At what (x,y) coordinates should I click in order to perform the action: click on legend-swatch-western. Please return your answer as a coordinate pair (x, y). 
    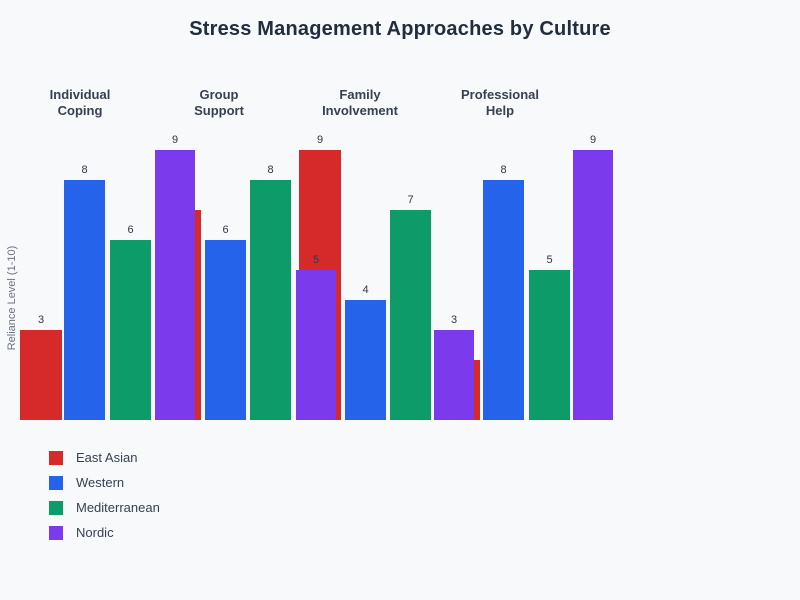
    Looking at the image, I should click on (56, 483).